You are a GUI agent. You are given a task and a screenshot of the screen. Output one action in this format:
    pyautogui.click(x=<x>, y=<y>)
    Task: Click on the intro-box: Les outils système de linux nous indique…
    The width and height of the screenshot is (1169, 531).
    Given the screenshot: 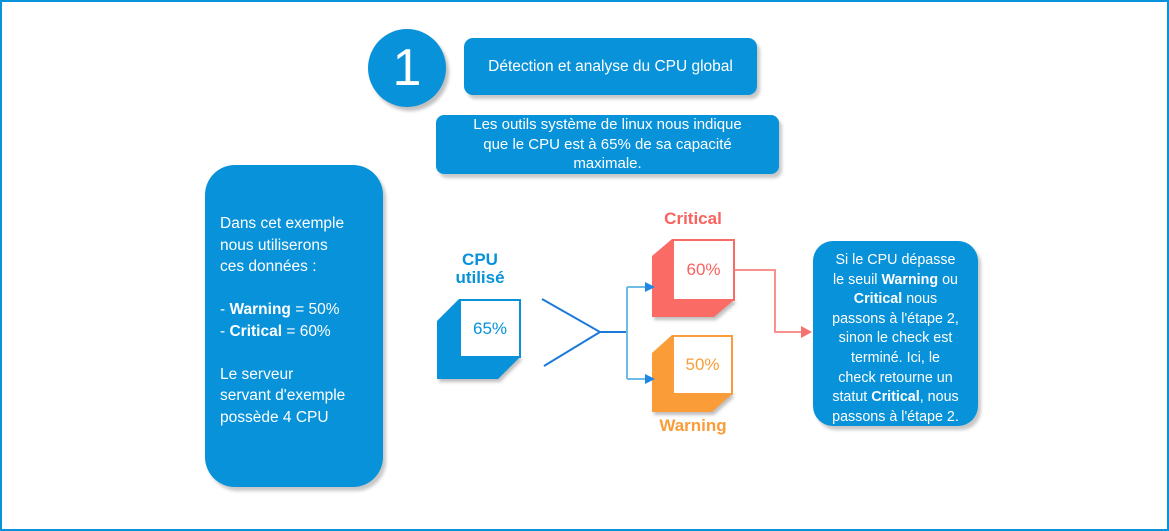 What is the action you would take?
    pyautogui.click(x=607, y=144)
    